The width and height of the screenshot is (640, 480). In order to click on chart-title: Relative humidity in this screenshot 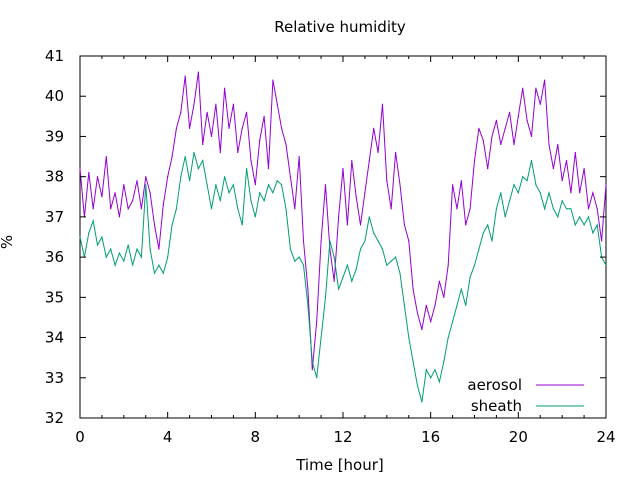, I will do `click(340, 27)`.